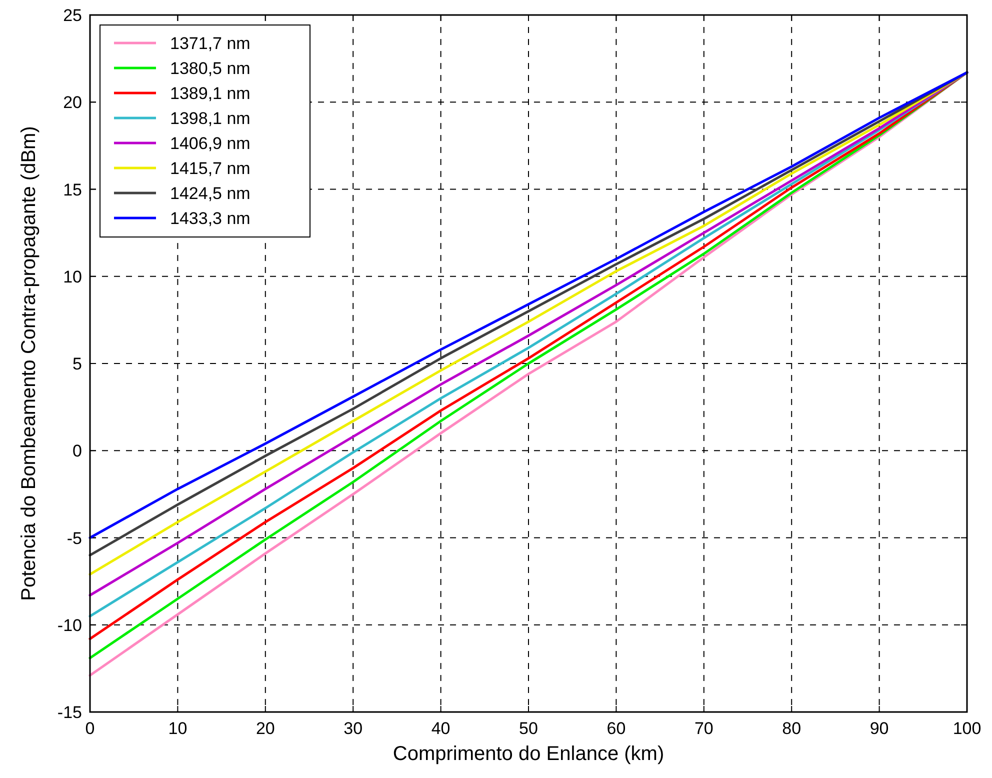  I want to click on x-tick-label: 100, so click(967, 728).